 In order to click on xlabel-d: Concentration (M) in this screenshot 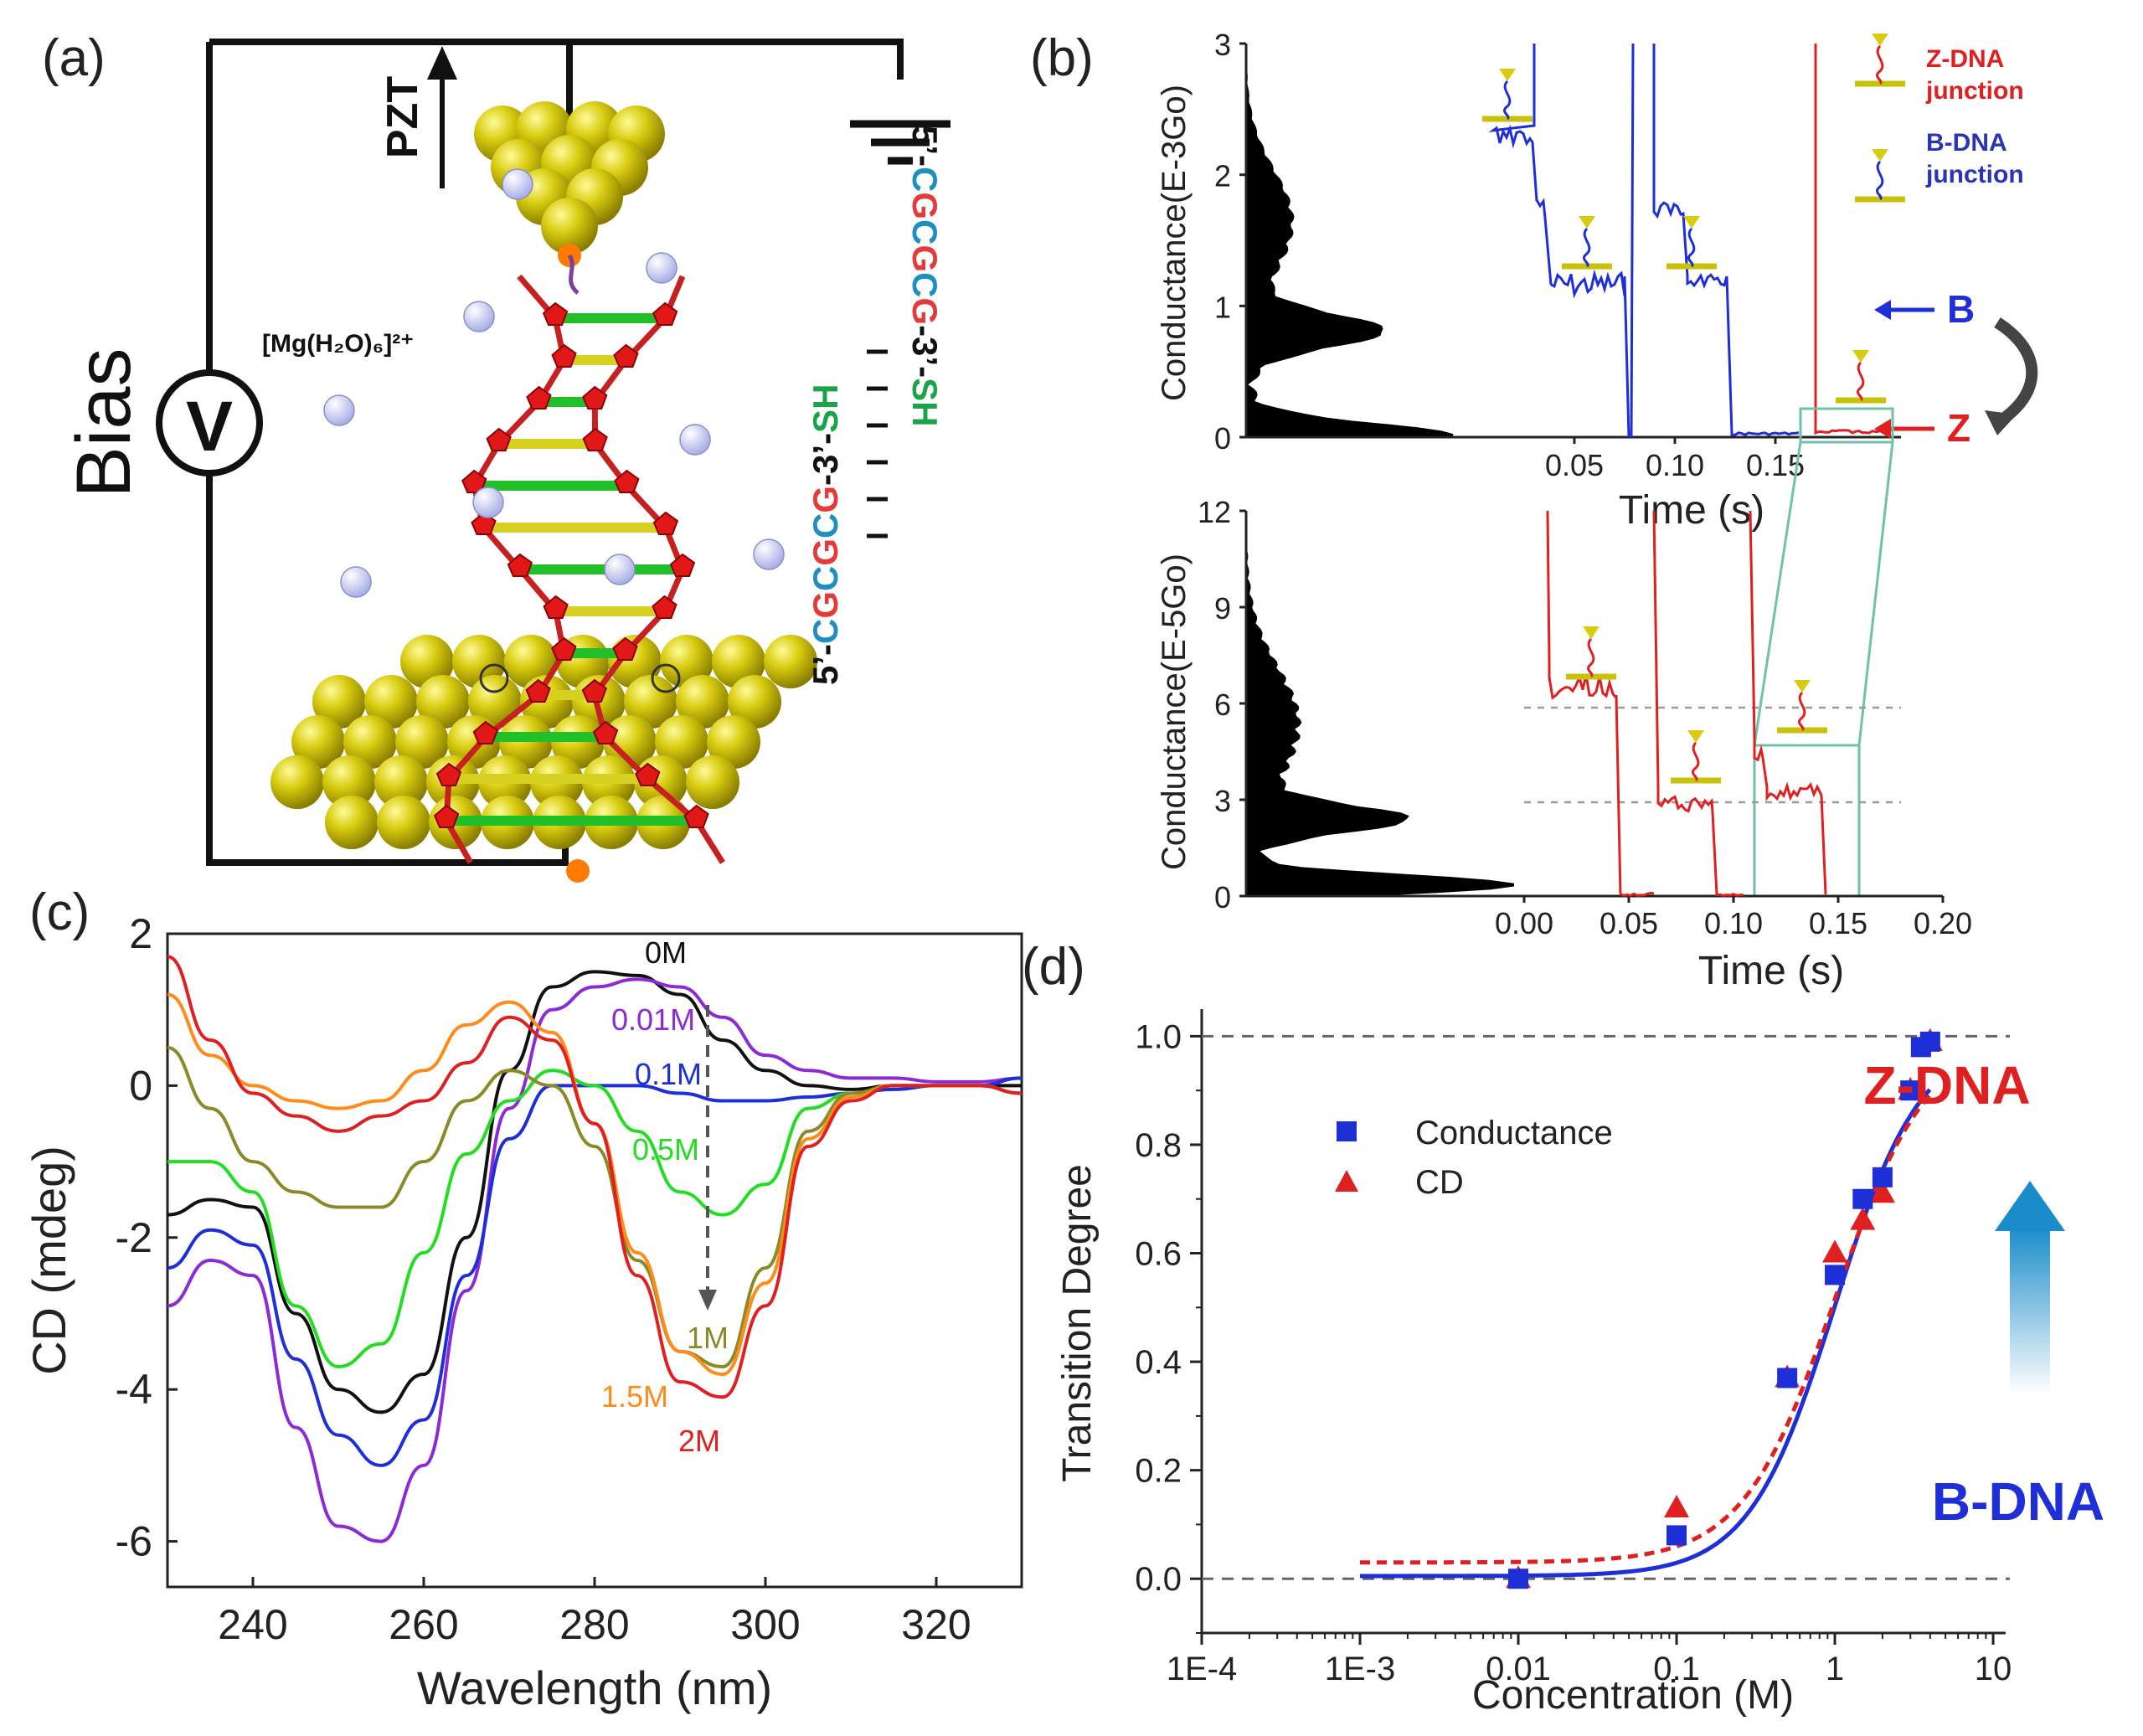, I will do `click(1633, 1695)`.